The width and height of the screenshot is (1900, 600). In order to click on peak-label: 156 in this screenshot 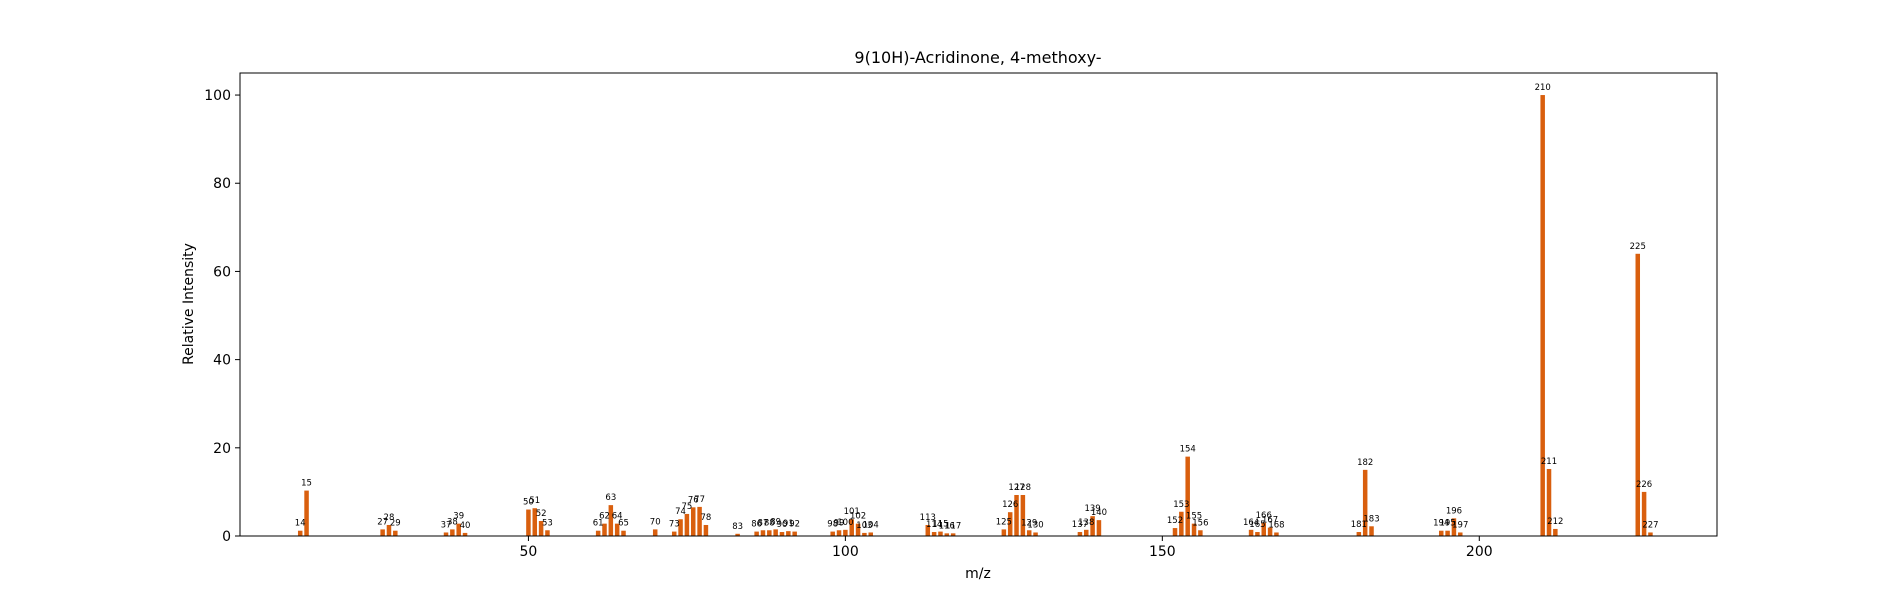, I will do `click(1200, 523)`.